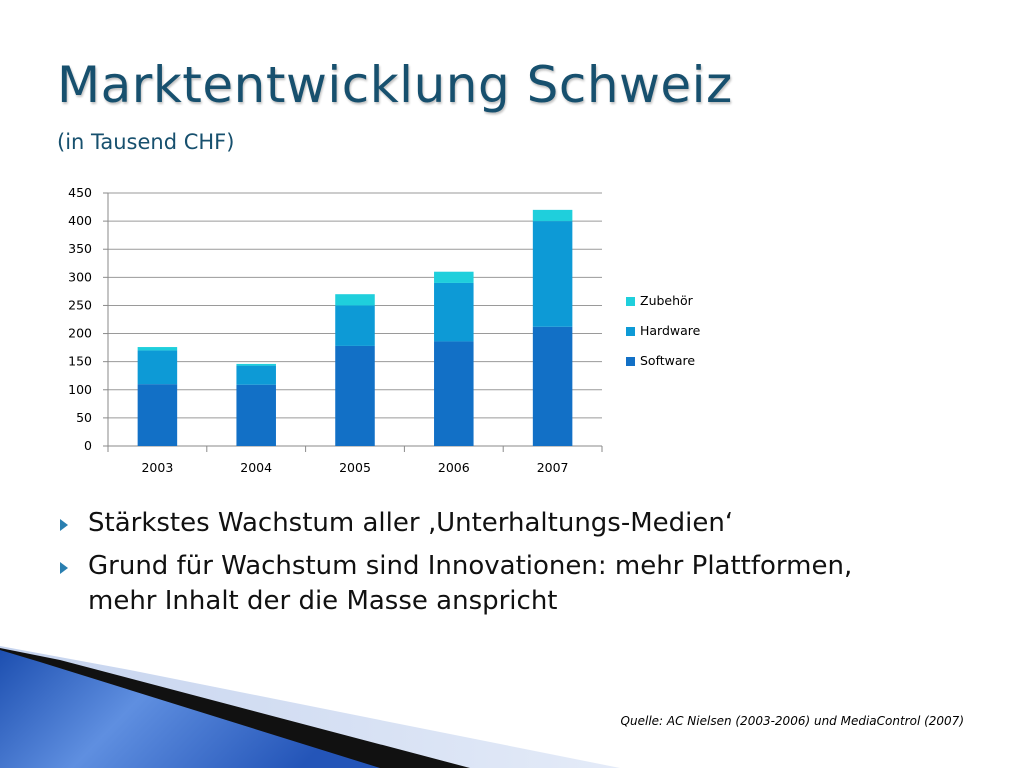 Image resolution: width=1024 pixels, height=768 pixels. I want to click on decorative-swoosh, so click(310, 707).